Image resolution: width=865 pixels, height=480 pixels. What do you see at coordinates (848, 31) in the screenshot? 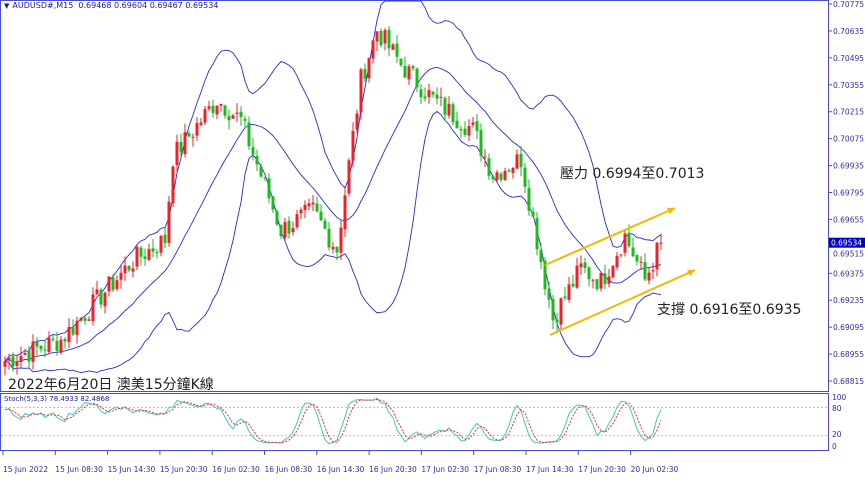
I see `price-tick-label: 0.70635` at bounding box center [848, 31].